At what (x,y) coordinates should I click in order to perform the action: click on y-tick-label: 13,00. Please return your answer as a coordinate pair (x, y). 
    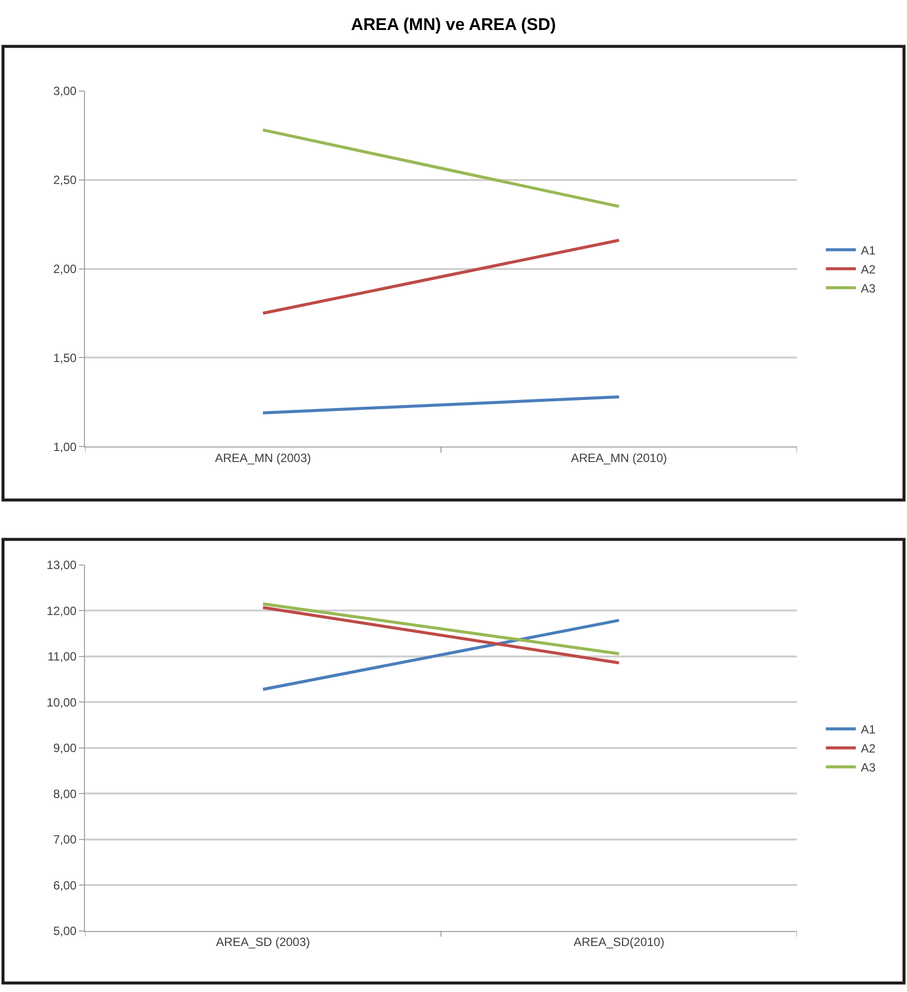
    Looking at the image, I should click on (61, 565).